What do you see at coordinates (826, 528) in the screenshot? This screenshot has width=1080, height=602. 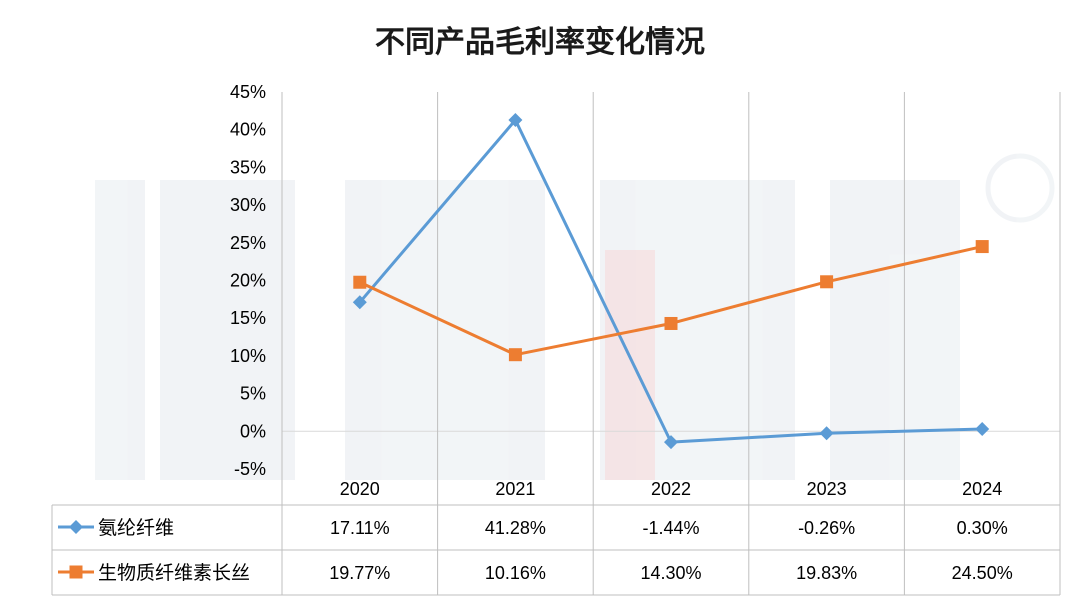 I see `data-label: -0.26%` at bounding box center [826, 528].